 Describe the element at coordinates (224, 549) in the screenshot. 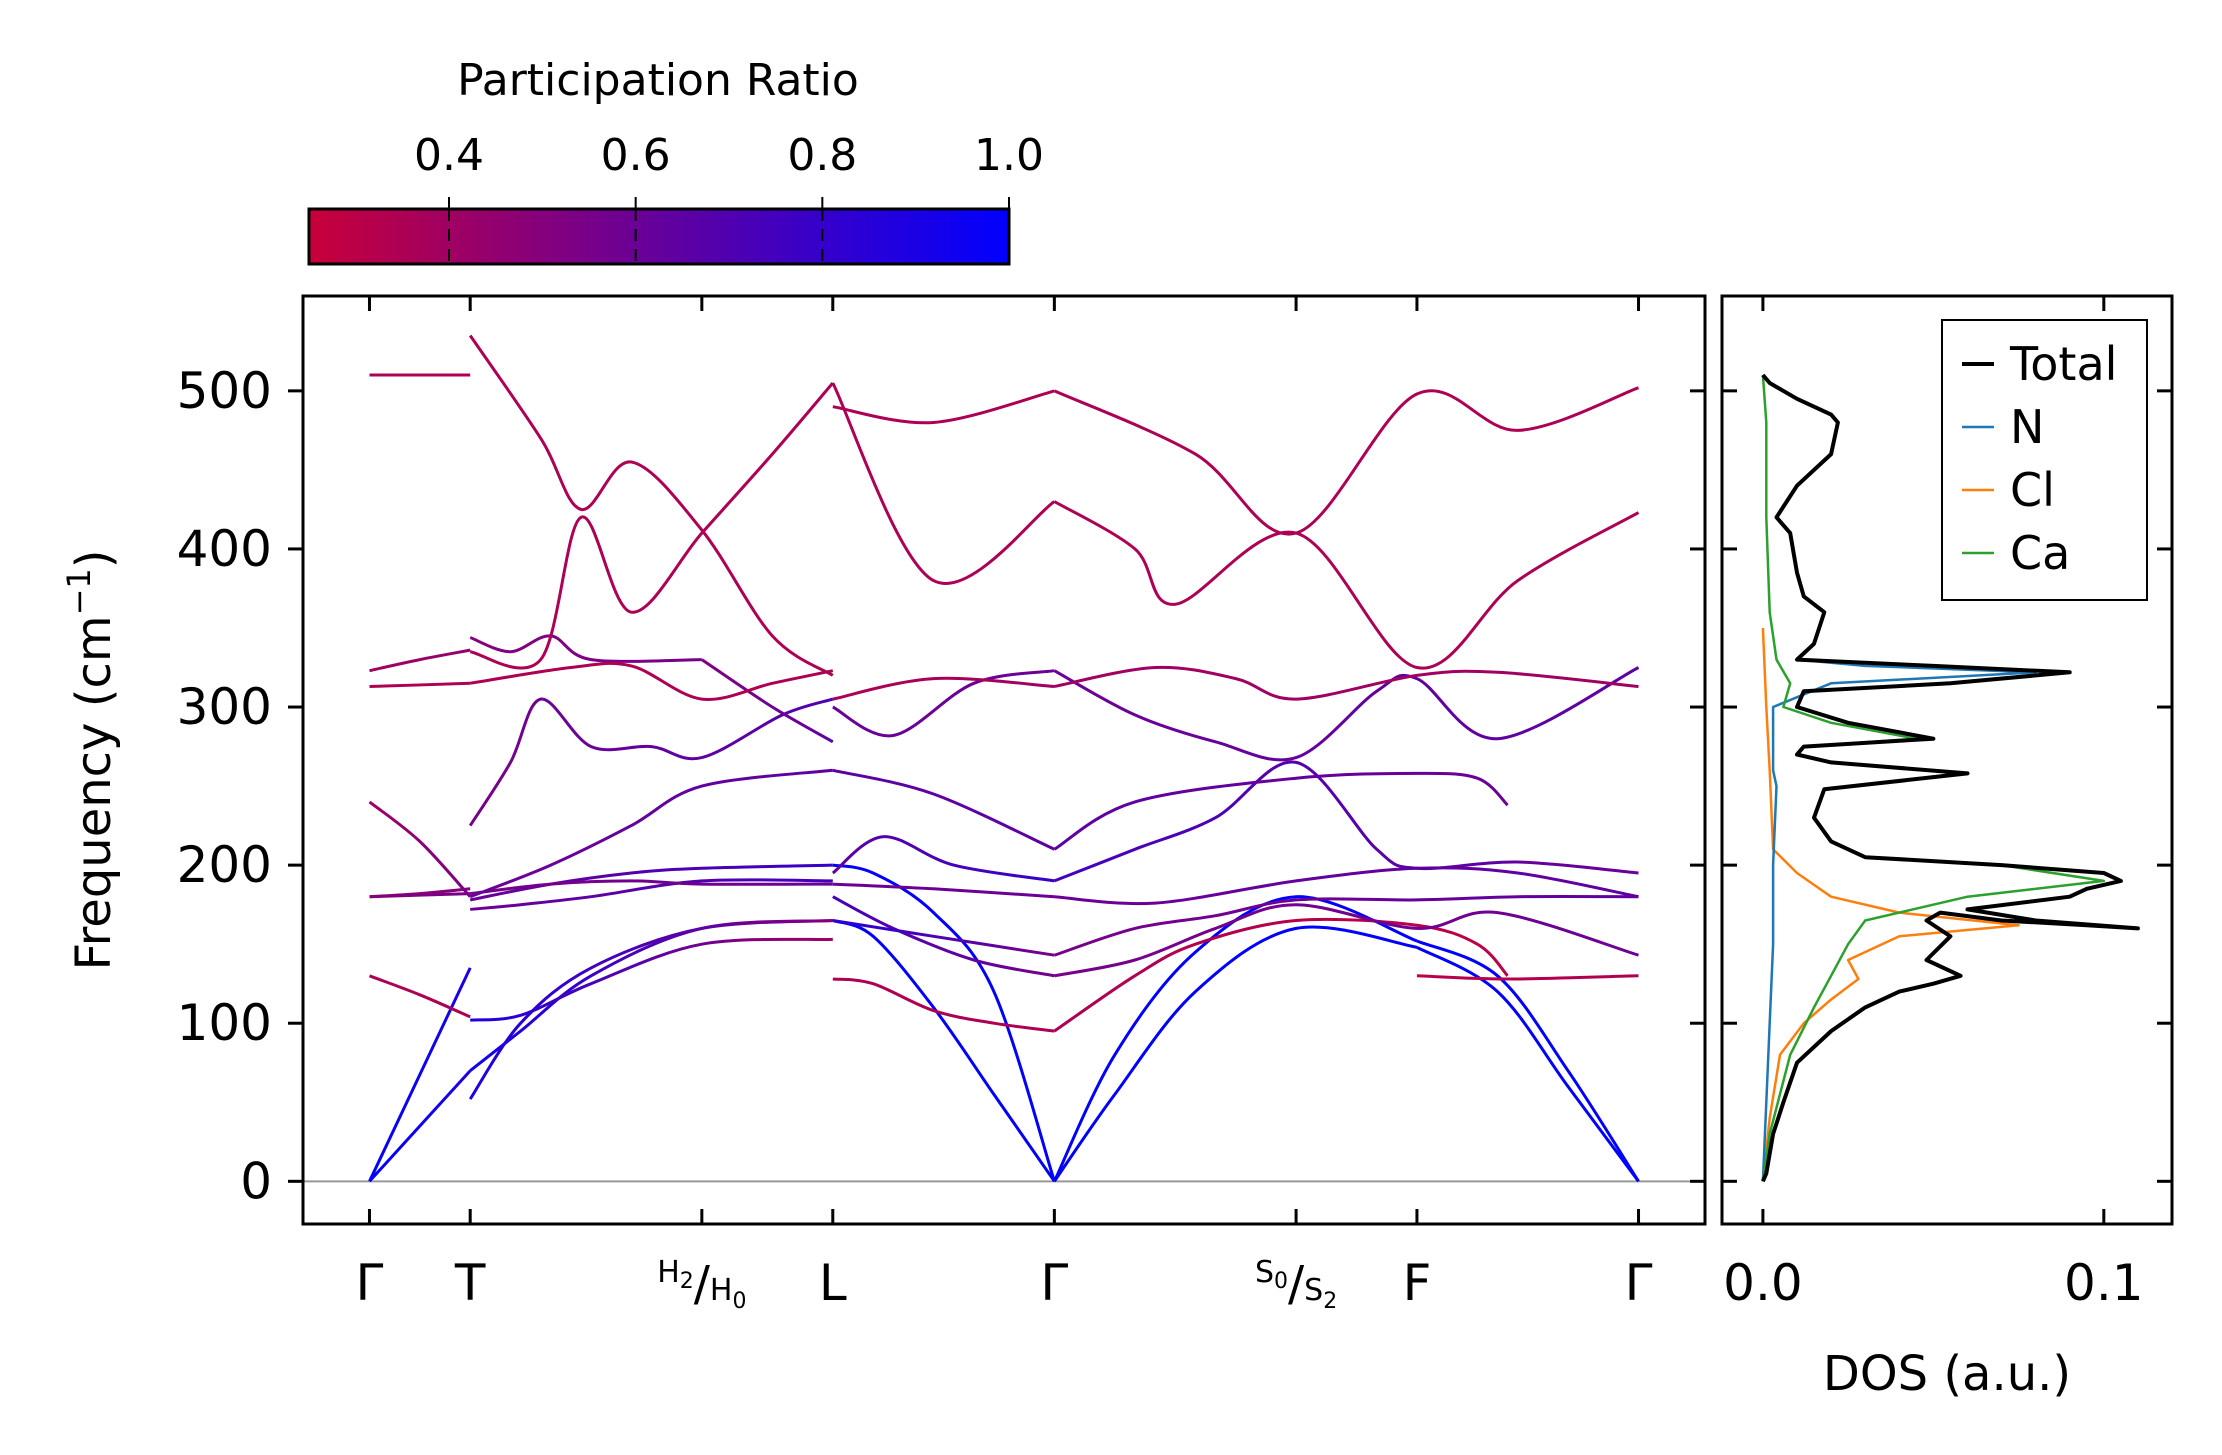

I see `frequency-tick-label: 400` at that location.